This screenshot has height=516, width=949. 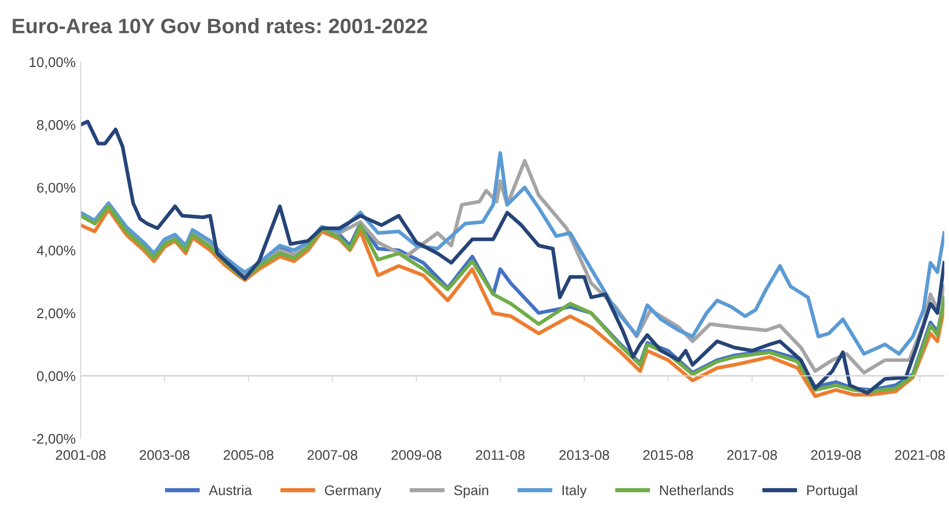 What do you see at coordinates (230, 490) in the screenshot?
I see `legend-label: Austria` at bounding box center [230, 490].